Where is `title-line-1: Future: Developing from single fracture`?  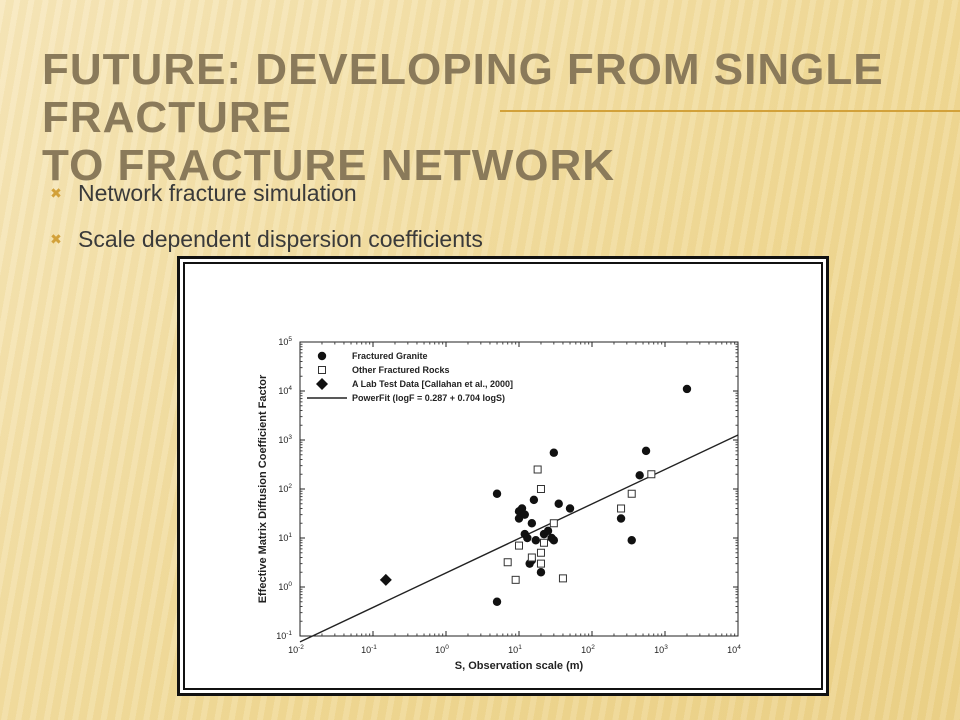 title-line-1: Future: Developing from single fracture is located at coordinates (463, 93).